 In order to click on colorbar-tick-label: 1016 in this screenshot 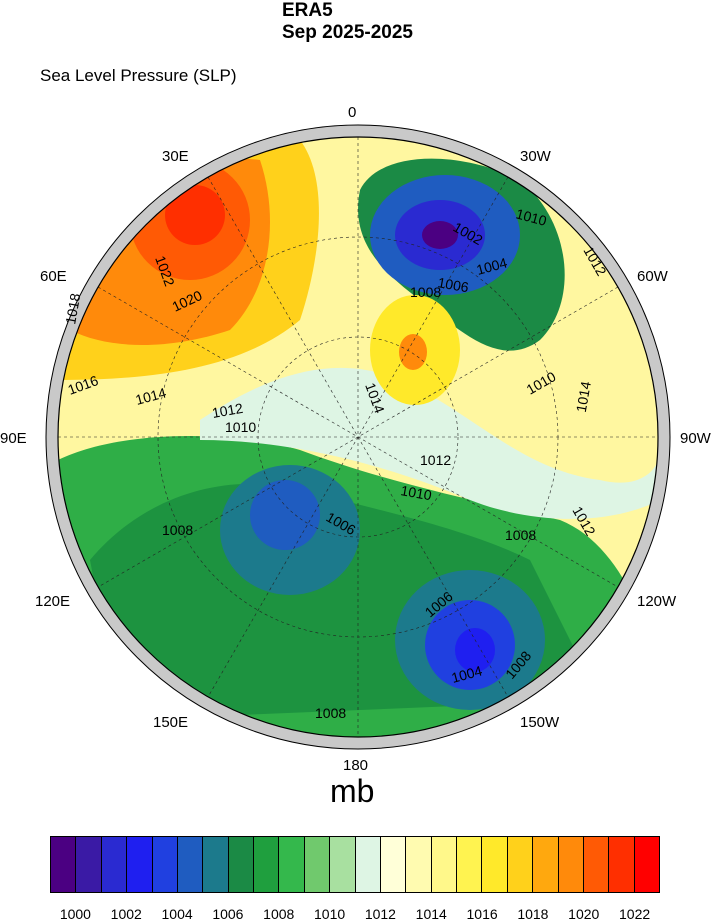, I will do `click(482, 914)`.